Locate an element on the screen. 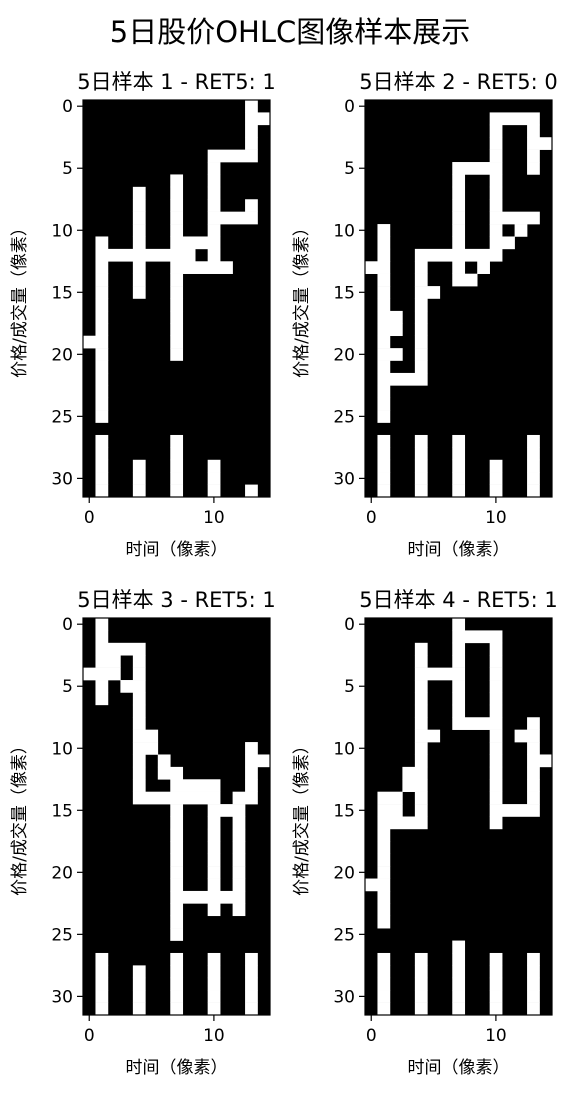 The width and height of the screenshot is (577, 1093). y-tick-label: 20 is located at coordinates (344, 873).